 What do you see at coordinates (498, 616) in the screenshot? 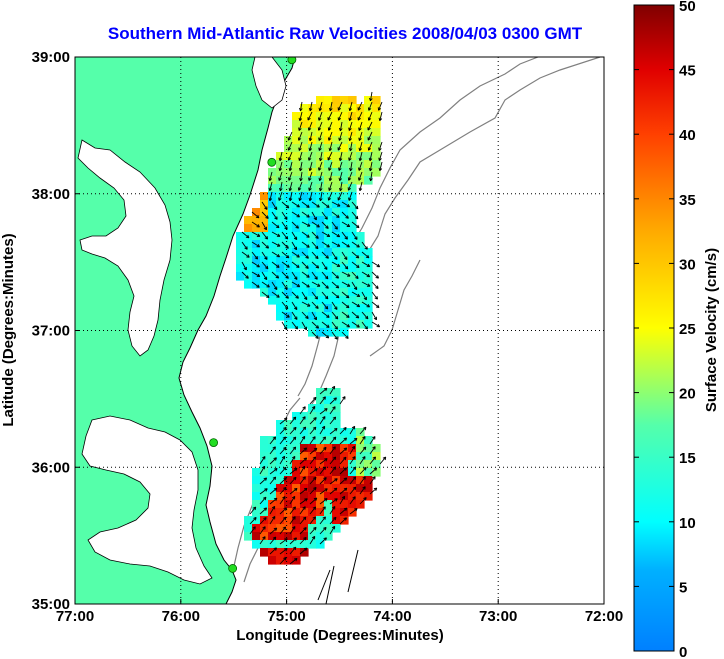
I see `x-tick-label: 73:00` at bounding box center [498, 616].